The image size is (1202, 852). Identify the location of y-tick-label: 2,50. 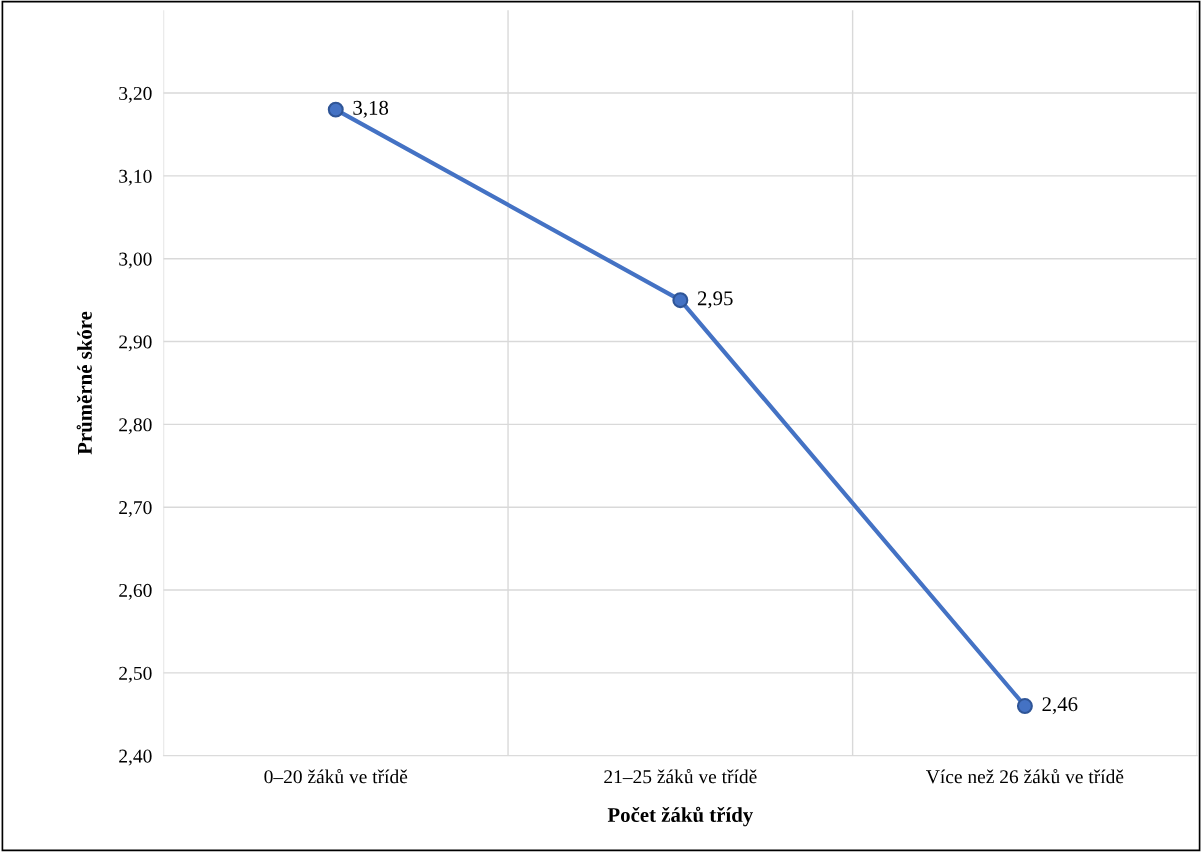
(135, 674).